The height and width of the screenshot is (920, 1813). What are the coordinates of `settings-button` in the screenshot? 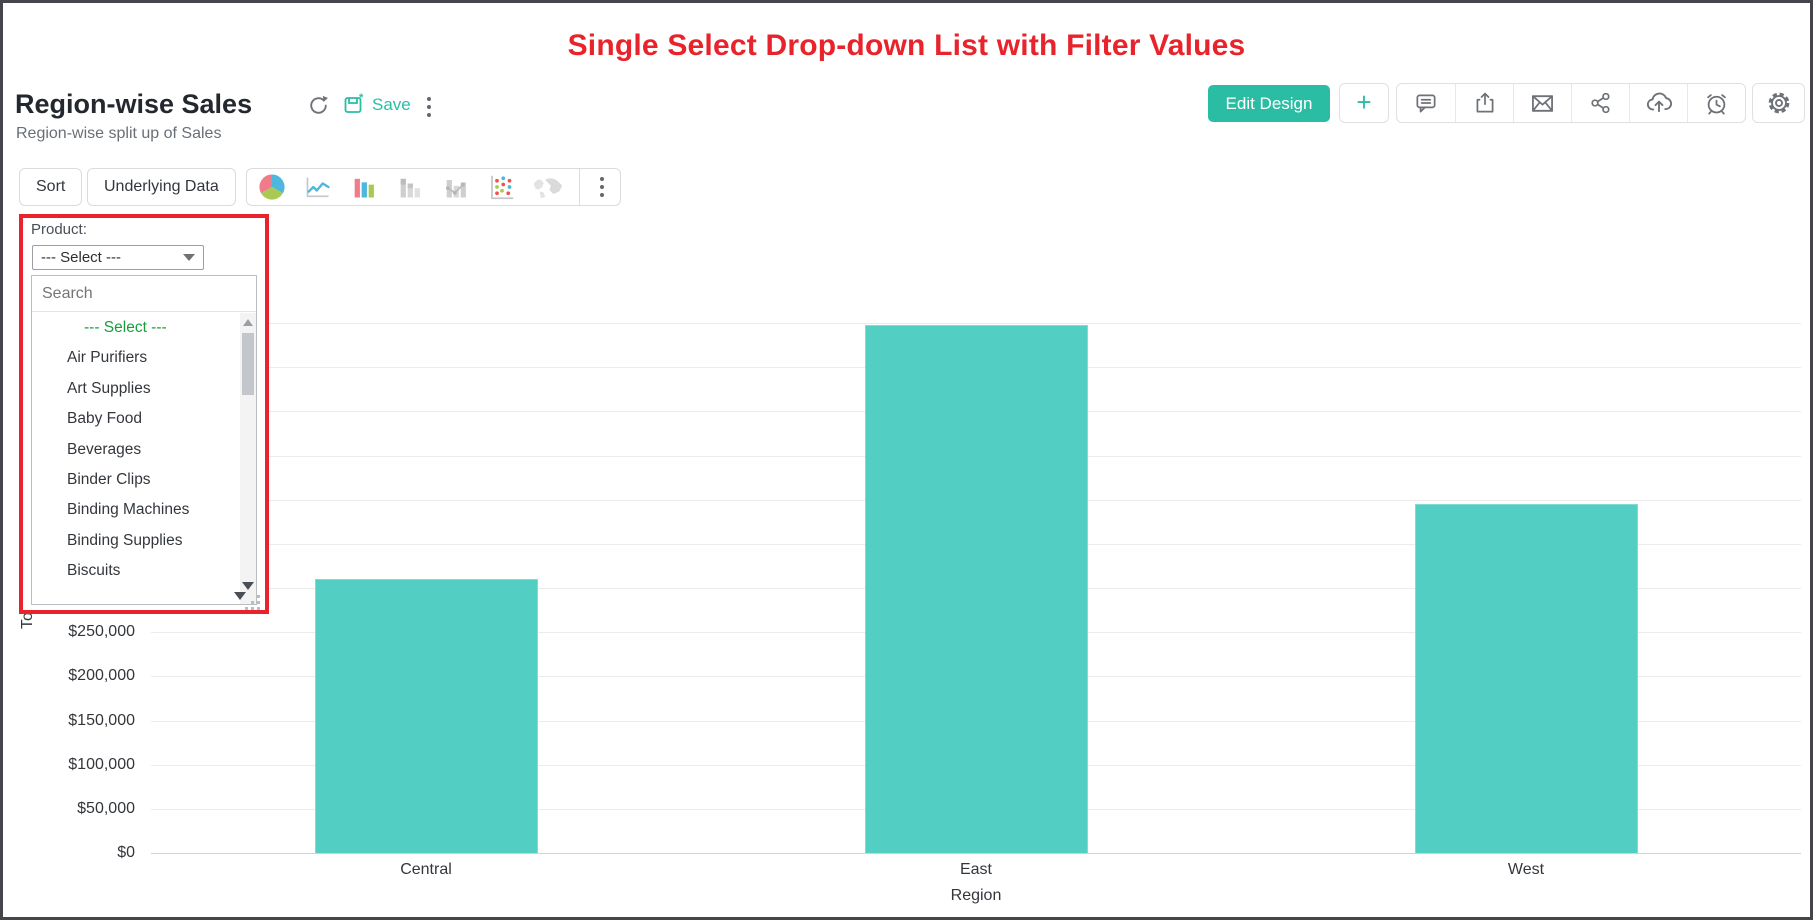 It's located at (1778, 103).